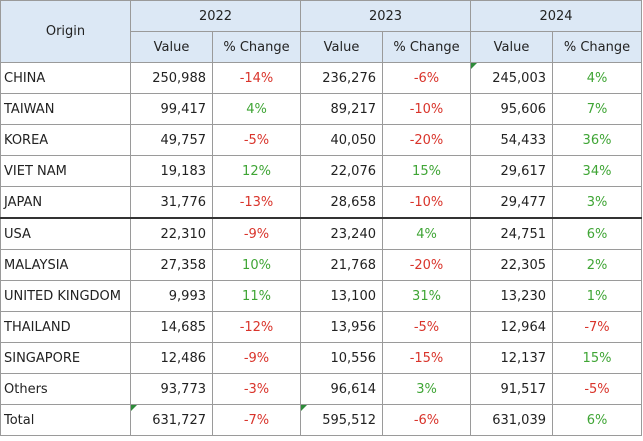  Describe the element at coordinates (171, 140) in the screenshot. I see `value-2022-cell: 49,757` at that location.